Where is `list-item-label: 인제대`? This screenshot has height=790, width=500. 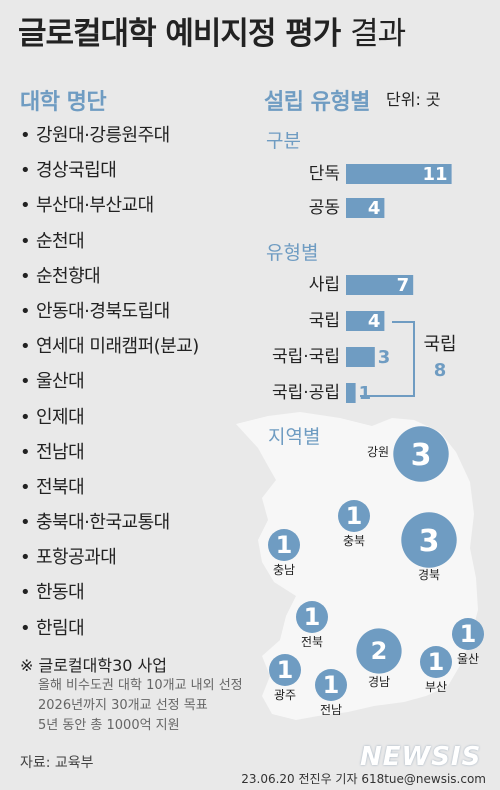 list-item-label: 인제대 is located at coordinates (60, 417).